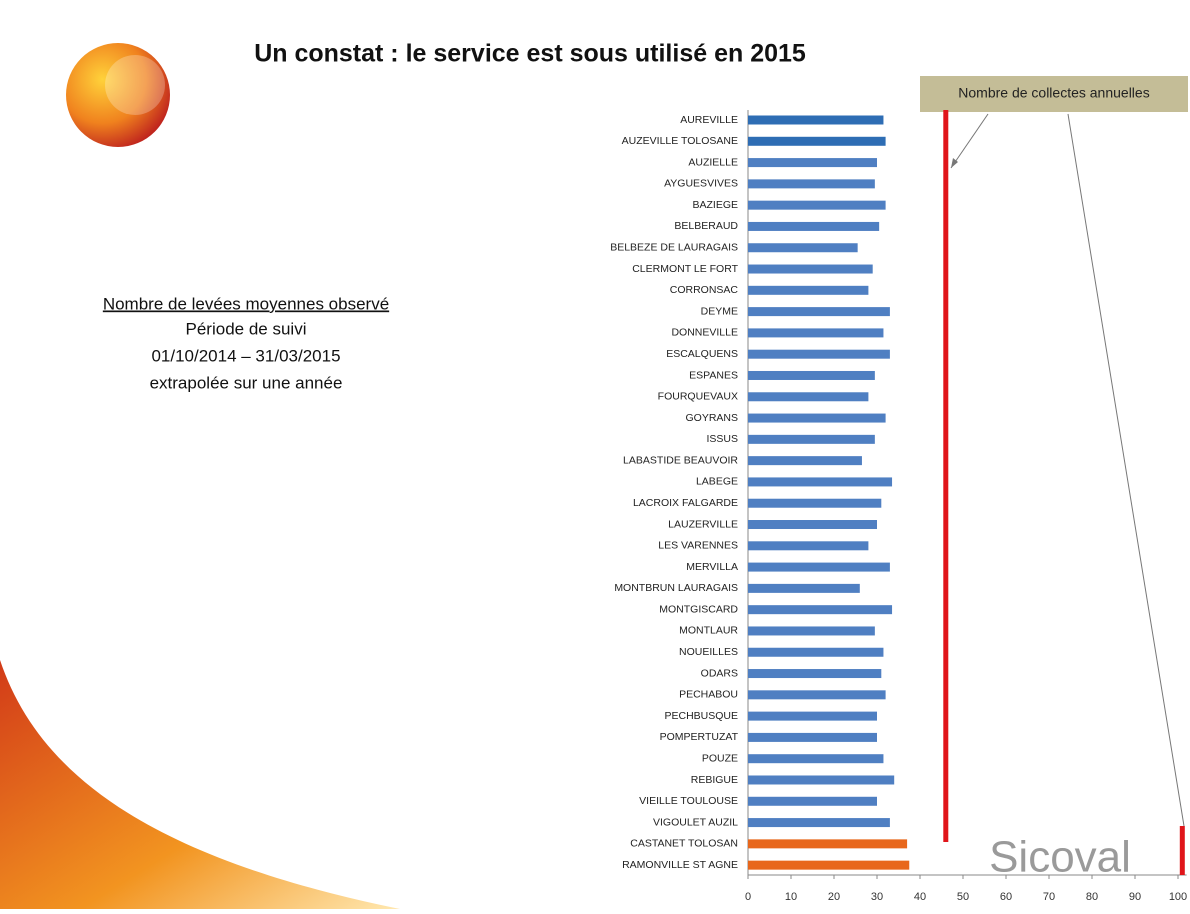  What do you see at coordinates (702, 354) in the screenshot?
I see `y-tick-label: ESCALQUENS` at bounding box center [702, 354].